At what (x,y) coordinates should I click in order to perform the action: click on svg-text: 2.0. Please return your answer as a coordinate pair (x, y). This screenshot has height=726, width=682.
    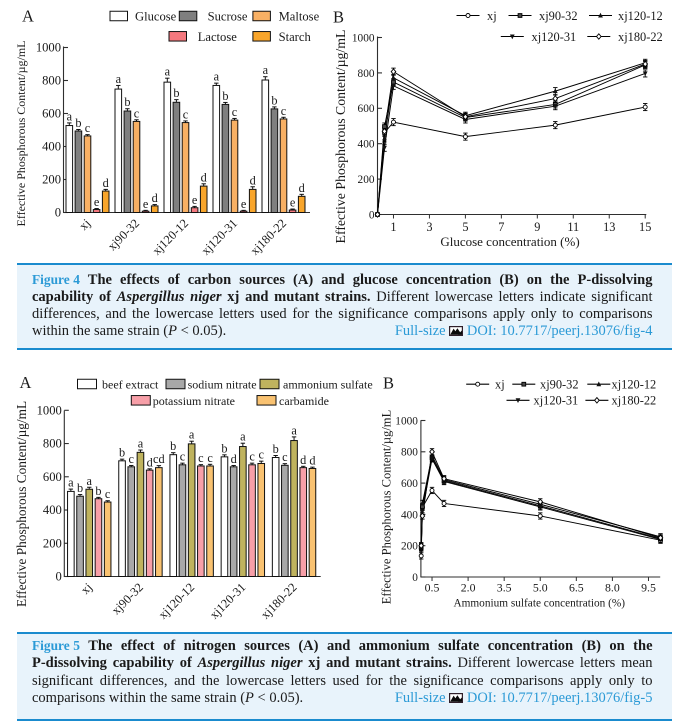
    Looking at the image, I should click on (468, 588).